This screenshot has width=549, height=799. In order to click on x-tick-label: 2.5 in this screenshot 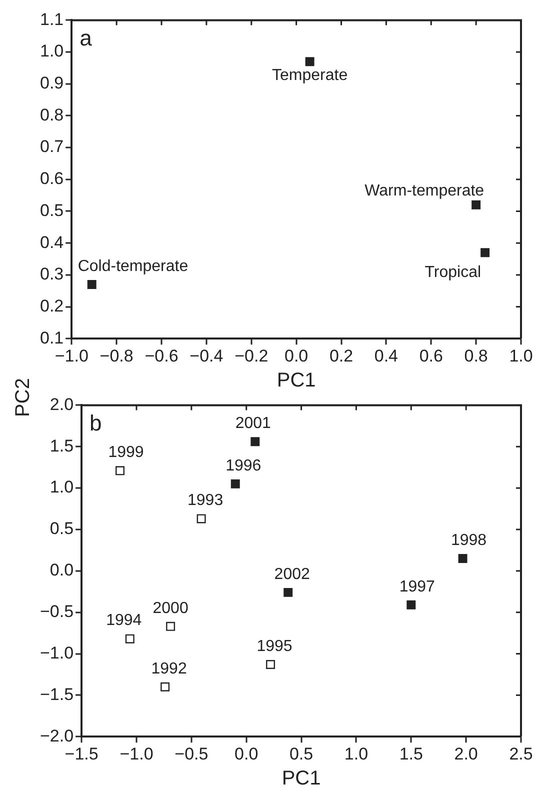, I will do `click(521, 754)`.